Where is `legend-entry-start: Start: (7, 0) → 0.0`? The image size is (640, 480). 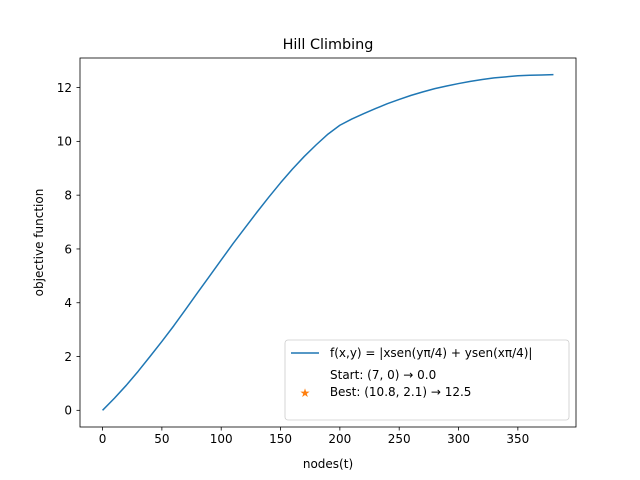
legend-entry-start: Start: (7, 0) → 0.0 is located at coordinates (383, 375).